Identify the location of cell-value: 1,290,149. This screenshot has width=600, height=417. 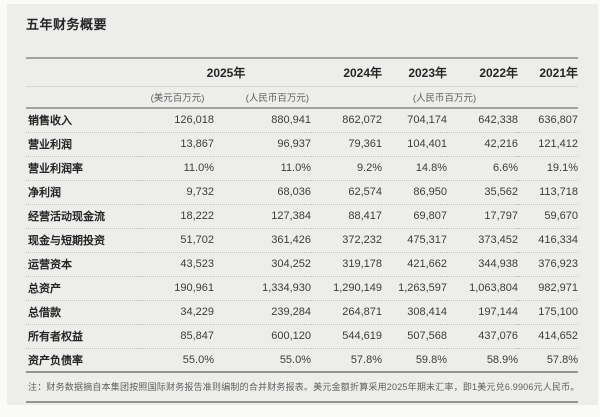
(358, 288).